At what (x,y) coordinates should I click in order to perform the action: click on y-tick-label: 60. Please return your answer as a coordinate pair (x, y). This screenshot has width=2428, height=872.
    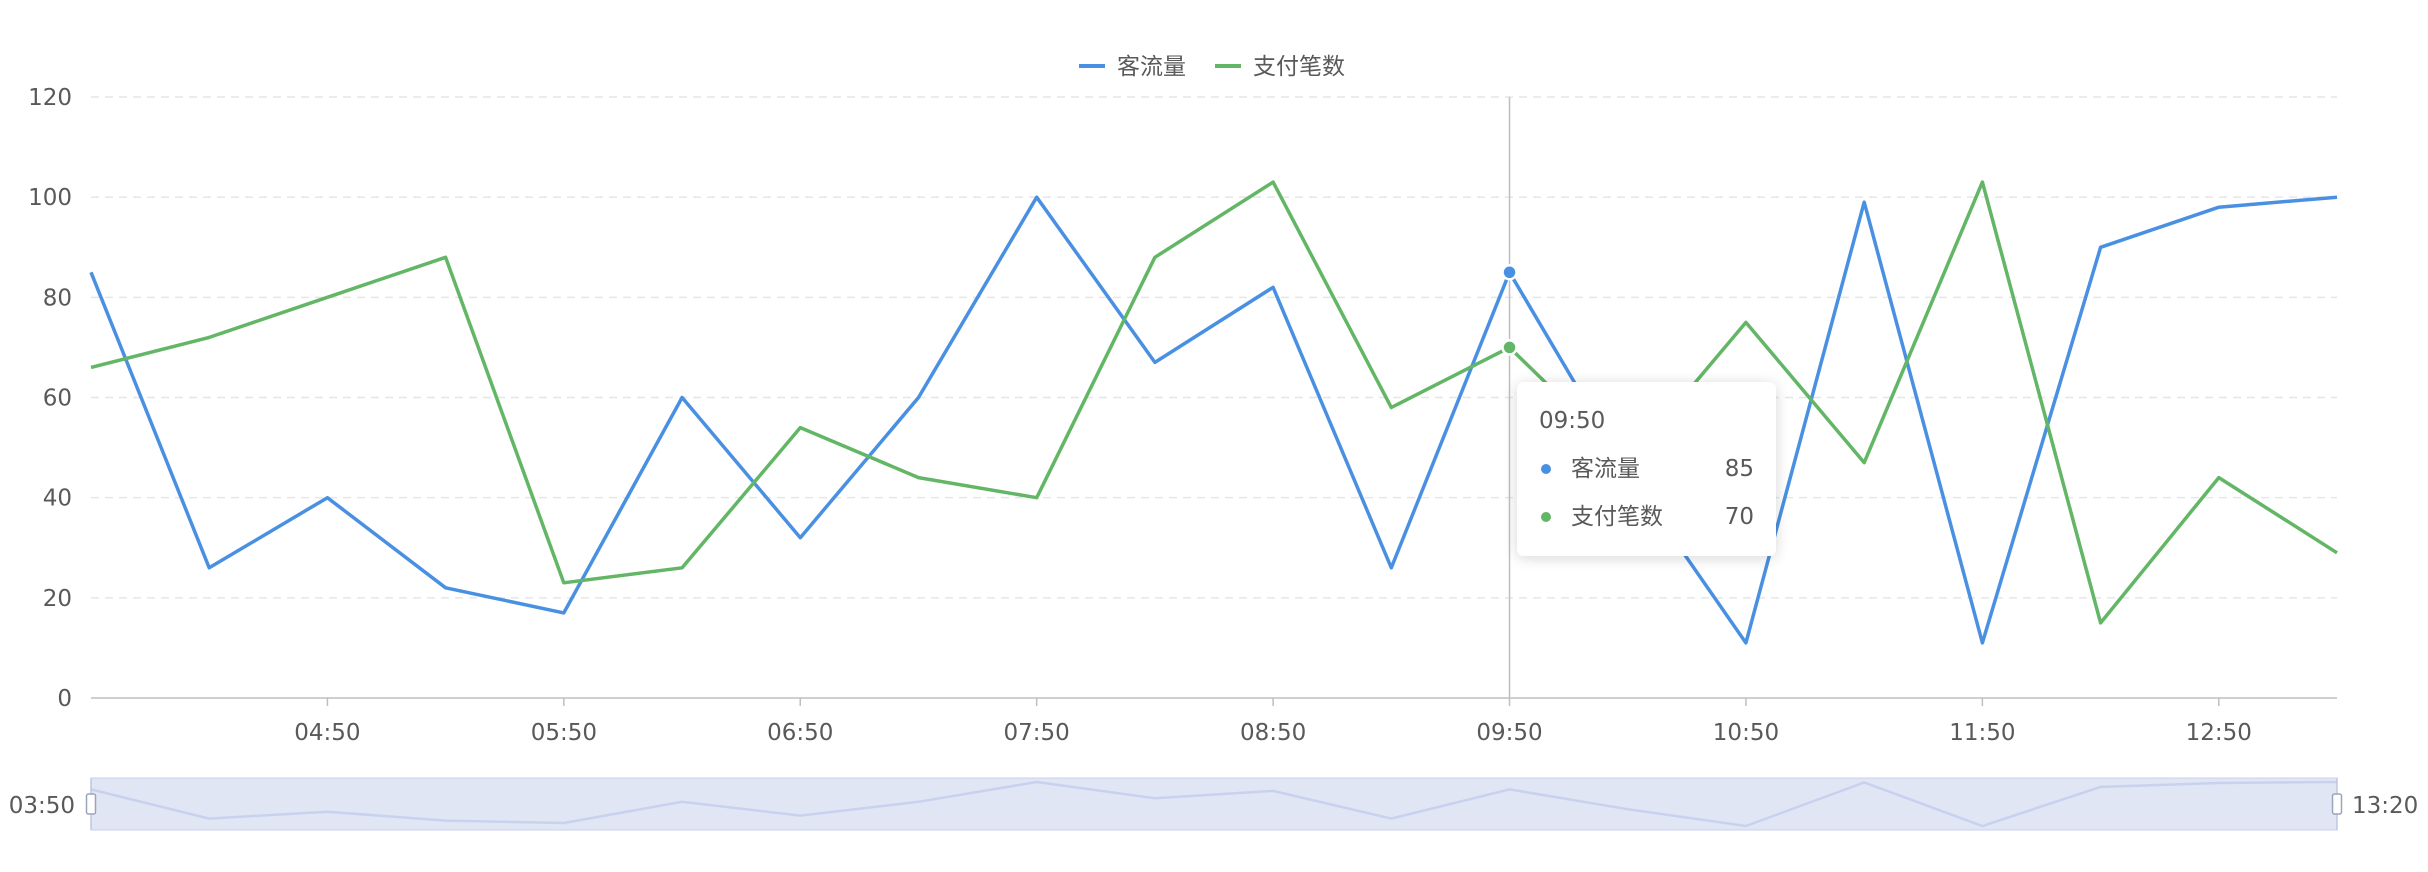
    Looking at the image, I should click on (57, 399).